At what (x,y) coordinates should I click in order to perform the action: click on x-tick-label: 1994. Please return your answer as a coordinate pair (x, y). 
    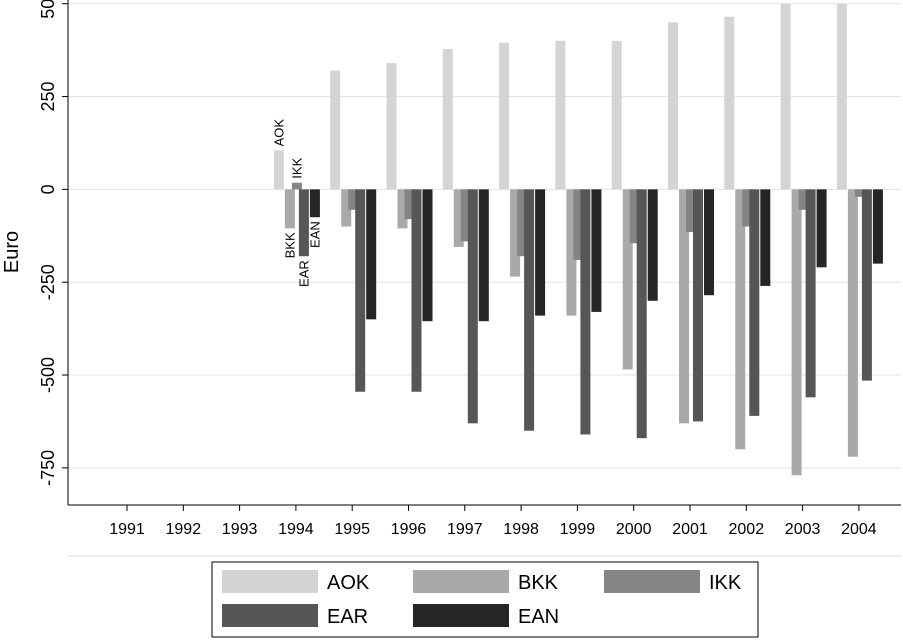
    Looking at the image, I should click on (296, 529).